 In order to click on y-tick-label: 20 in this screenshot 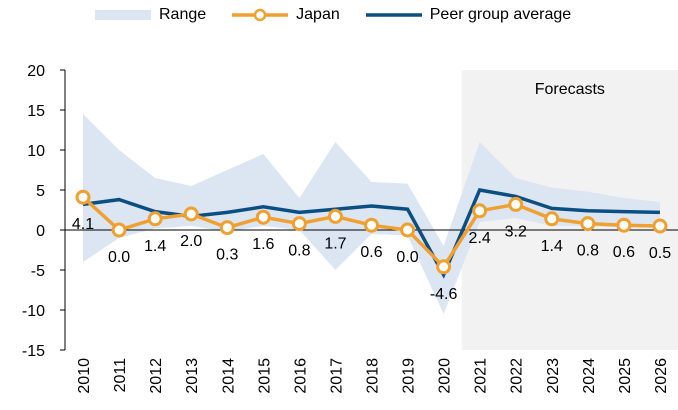, I will do `click(36, 71)`.